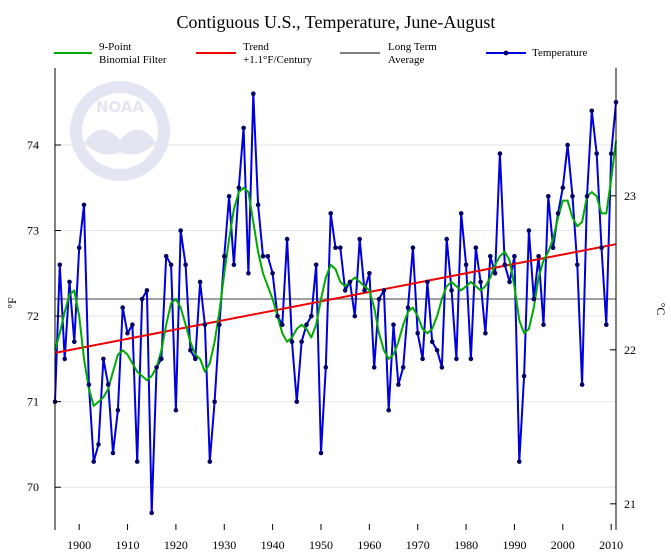 The height and width of the screenshot is (560, 671). Describe the element at coordinates (120, 107) in the screenshot. I see `noaa-logo-text: NOAA` at that location.